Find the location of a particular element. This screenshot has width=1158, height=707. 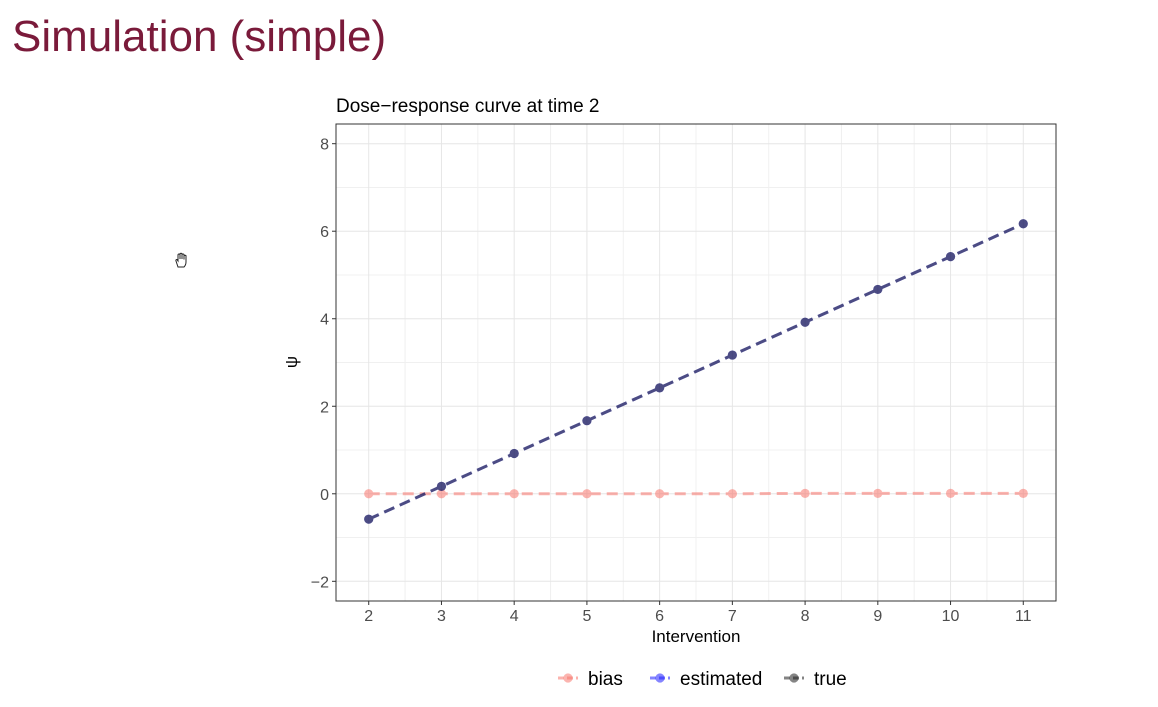

legend-item-true: true is located at coordinates (815, 679).